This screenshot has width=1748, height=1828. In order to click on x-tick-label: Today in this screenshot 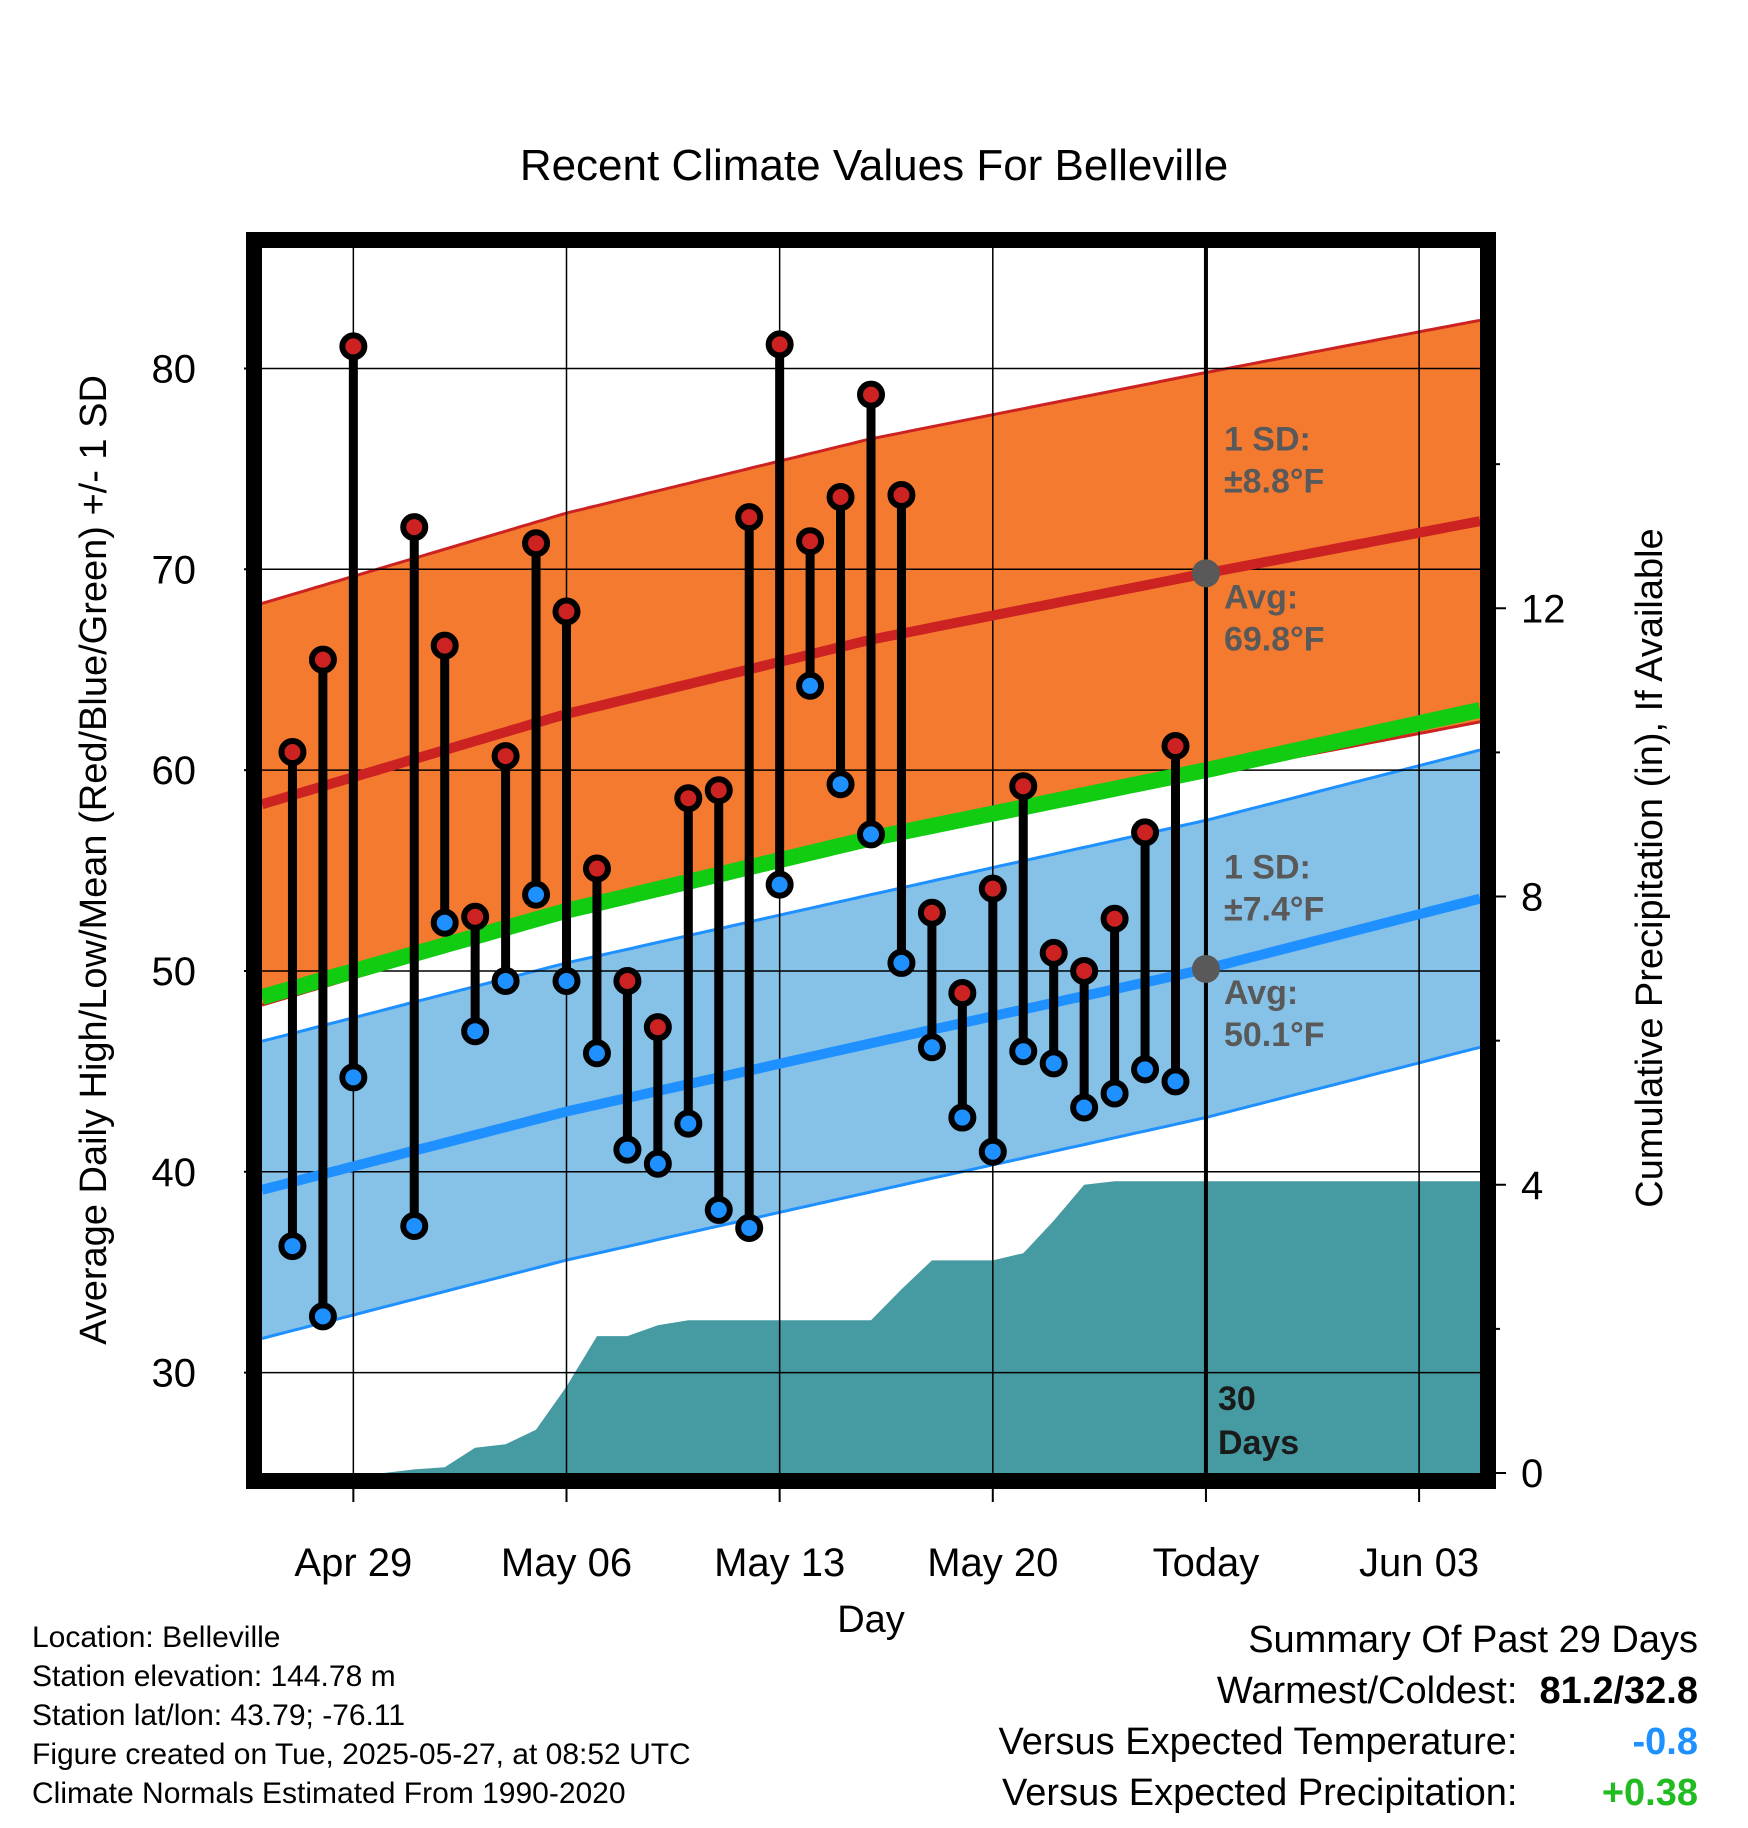, I will do `click(1206, 1563)`.